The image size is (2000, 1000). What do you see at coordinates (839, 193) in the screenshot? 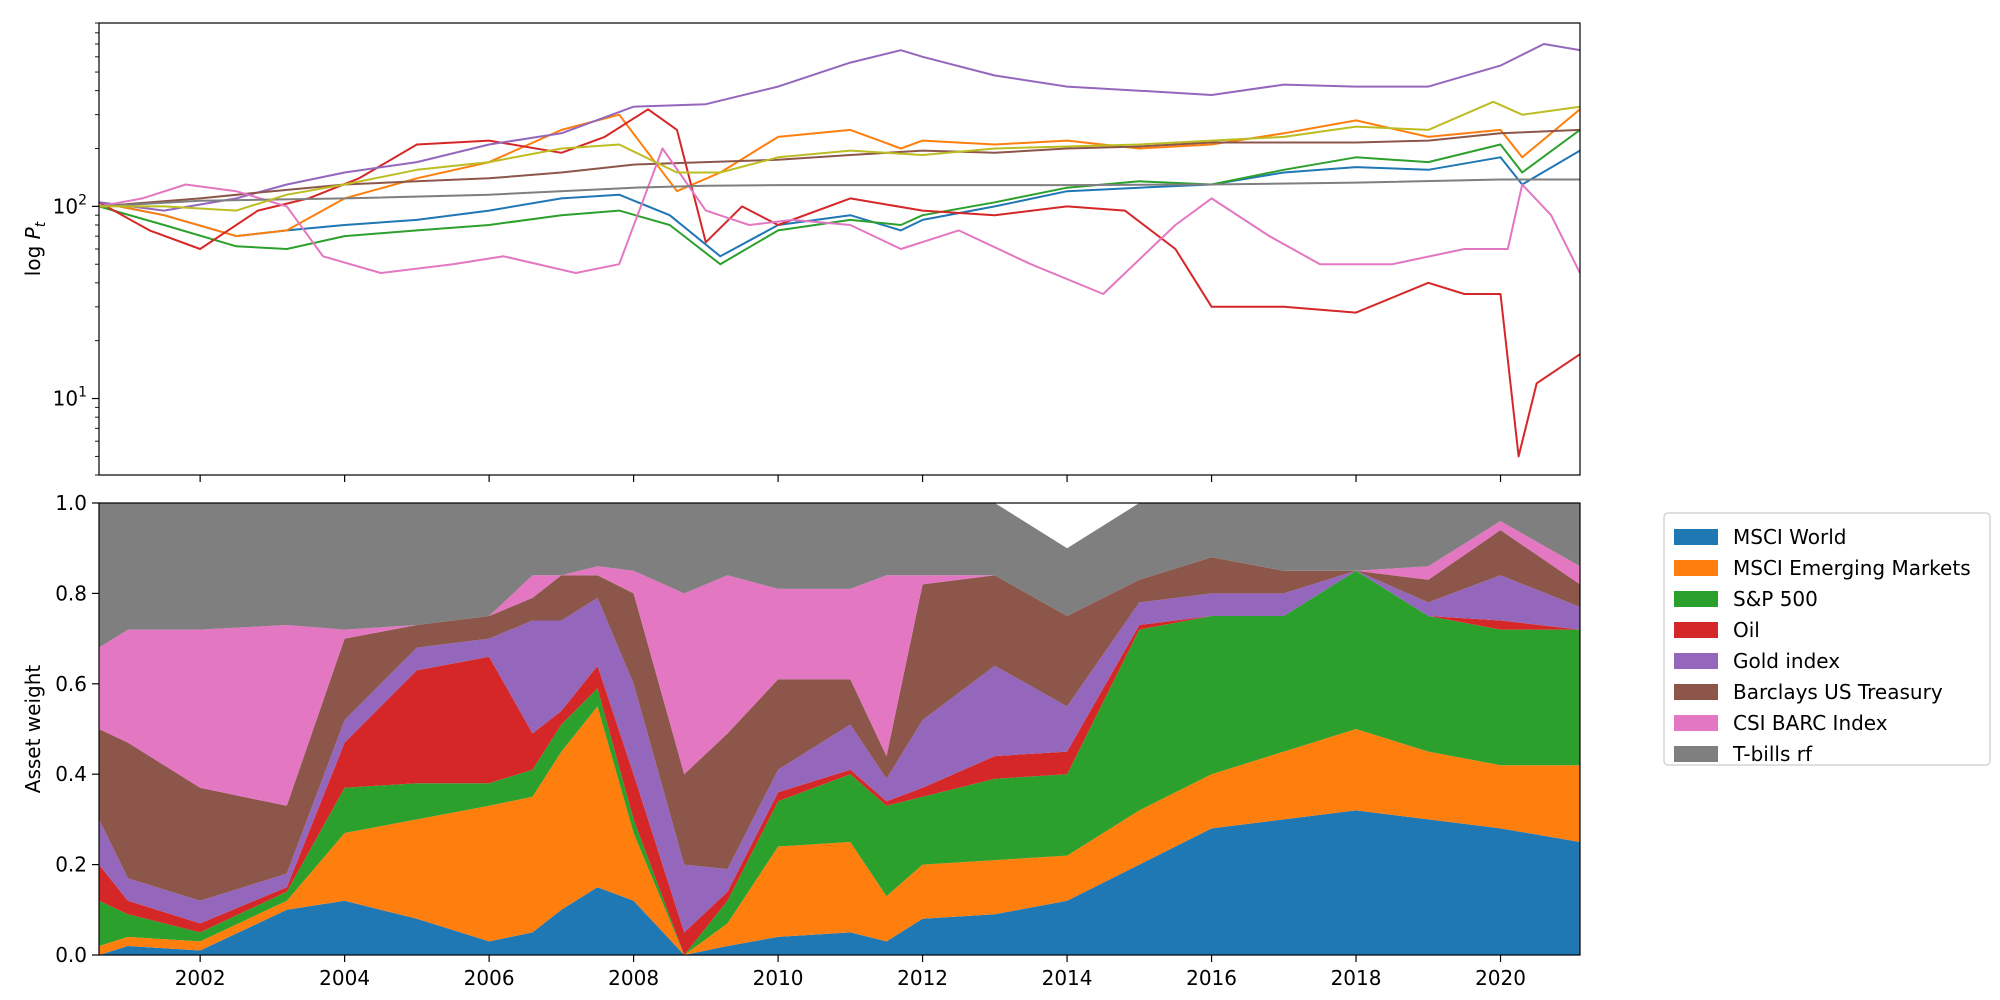
I see `price-line-t-bills-rf` at bounding box center [839, 193].